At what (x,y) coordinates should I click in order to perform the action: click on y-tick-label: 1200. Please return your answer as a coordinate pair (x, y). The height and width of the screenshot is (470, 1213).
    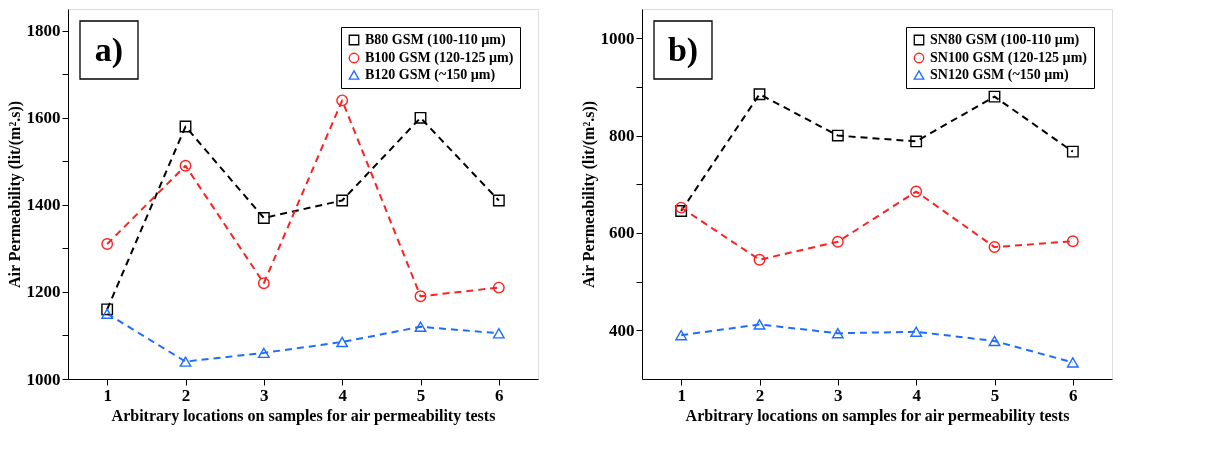
    Looking at the image, I should click on (43, 292).